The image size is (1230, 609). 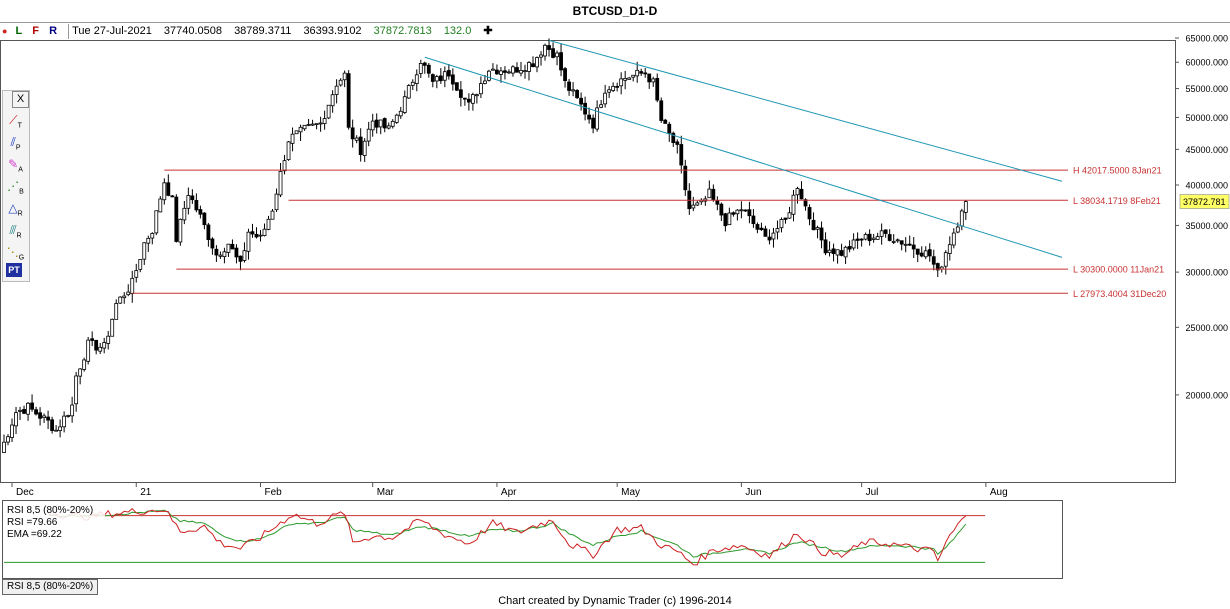 What do you see at coordinates (1206, 63) in the screenshot?
I see `y-tick-label: 60000.000` at bounding box center [1206, 63].